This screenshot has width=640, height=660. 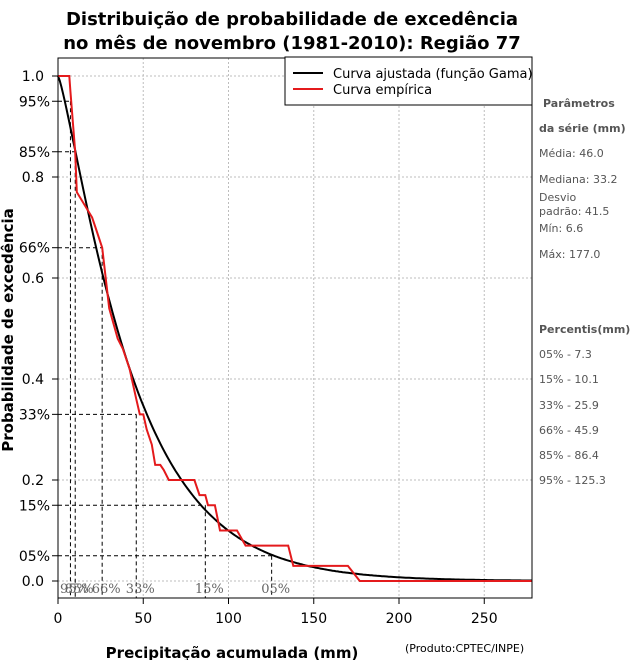 What do you see at coordinates (565, 354) in the screenshot?
I see `percentile-05: 05% - 7.3` at bounding box center [565, 354].